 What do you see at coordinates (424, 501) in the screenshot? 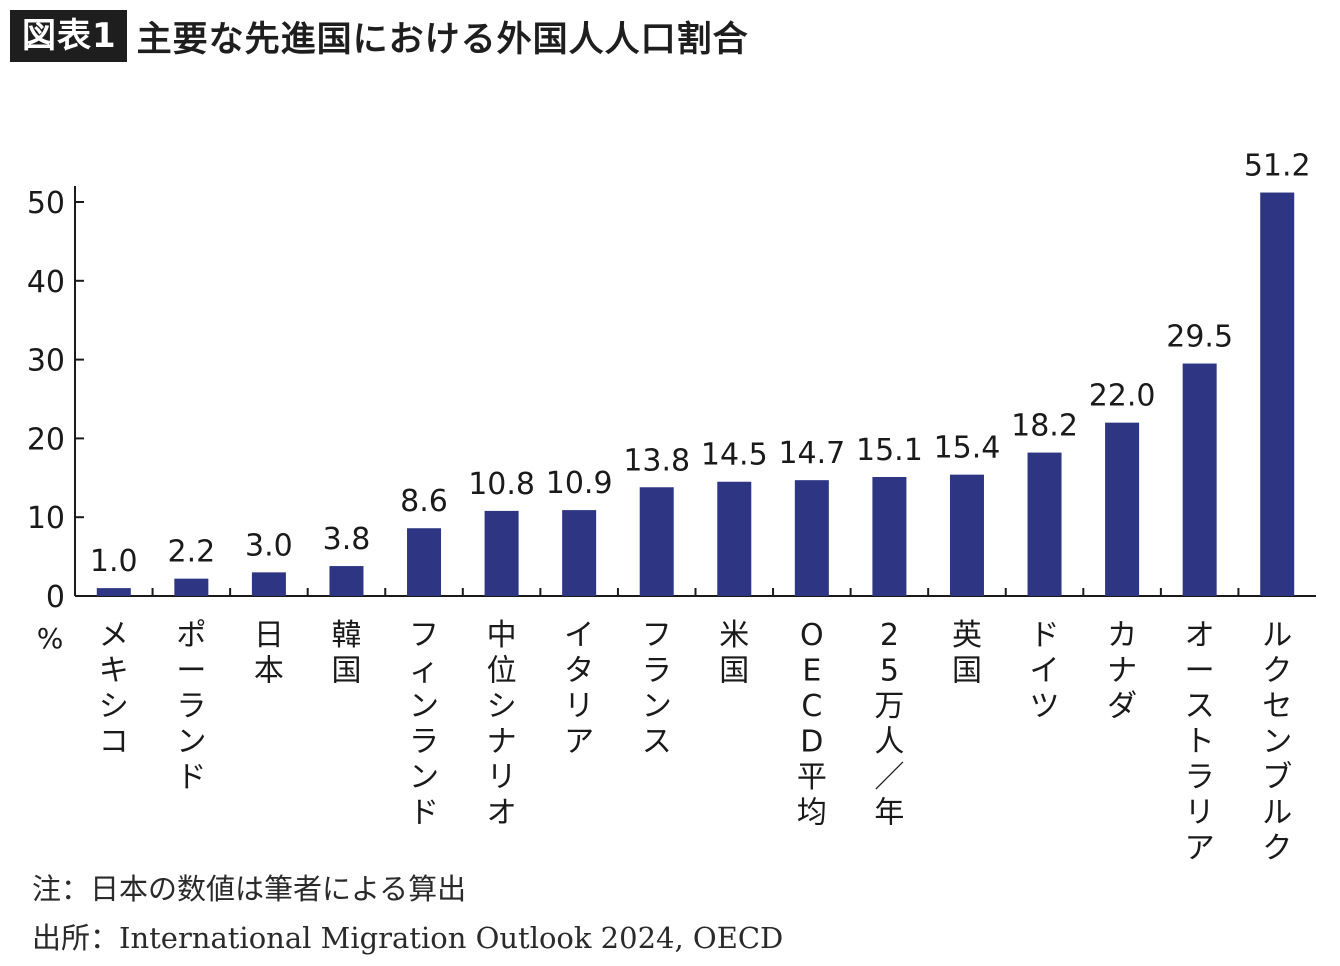
I see `value-label: 8.6` at bounding box center [424, 501].